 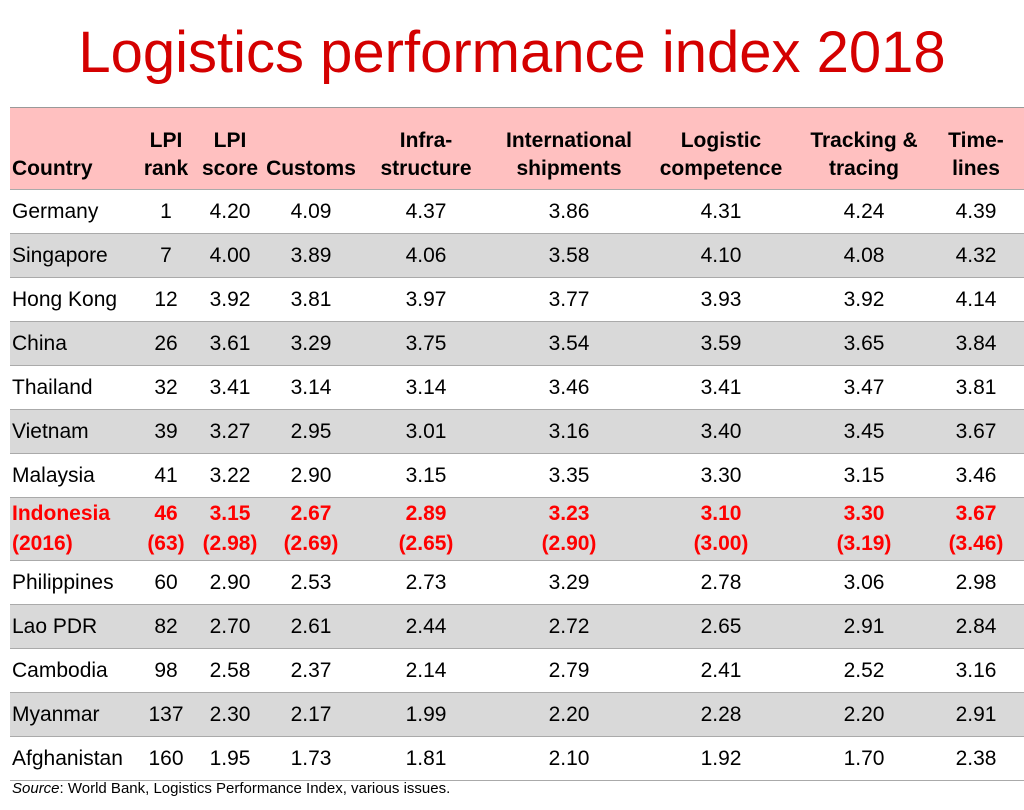 What do you see at coordinates (721, 513) in the screenshot?
I see `cell-value: 3.10` at bounding box center [721, 513].